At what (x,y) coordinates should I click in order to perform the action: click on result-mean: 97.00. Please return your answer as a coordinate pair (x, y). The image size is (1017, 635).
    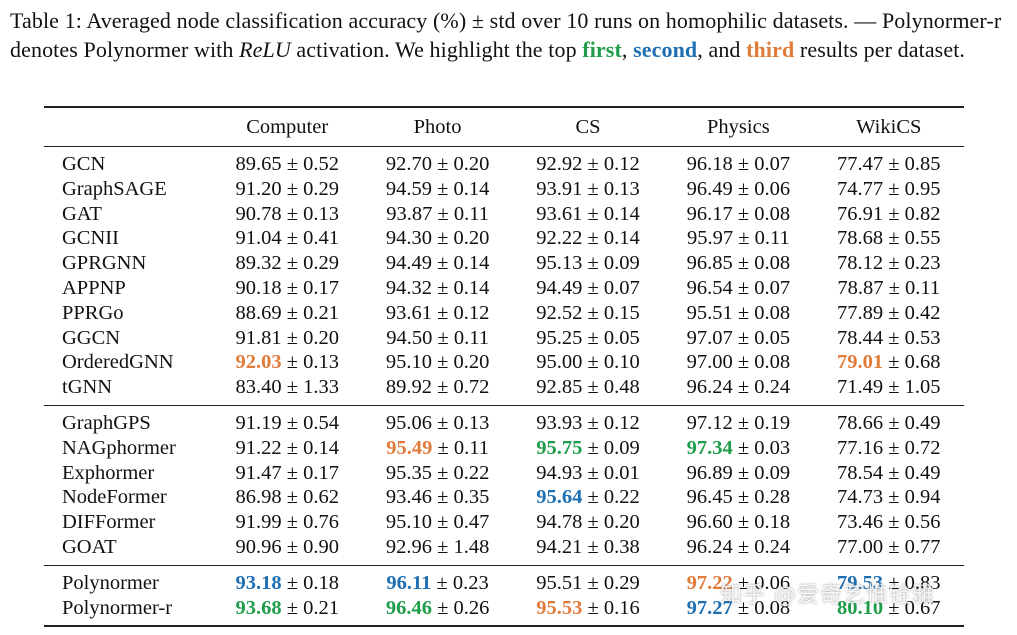
    Looking at the image, I should click on (709, 362).